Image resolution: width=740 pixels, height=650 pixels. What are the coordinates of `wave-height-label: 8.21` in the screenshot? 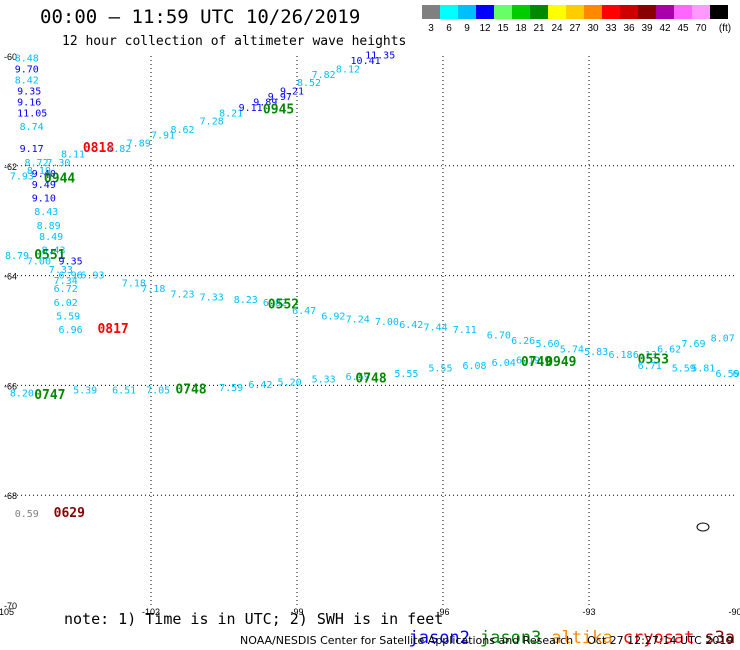 It's located at (231, 113).